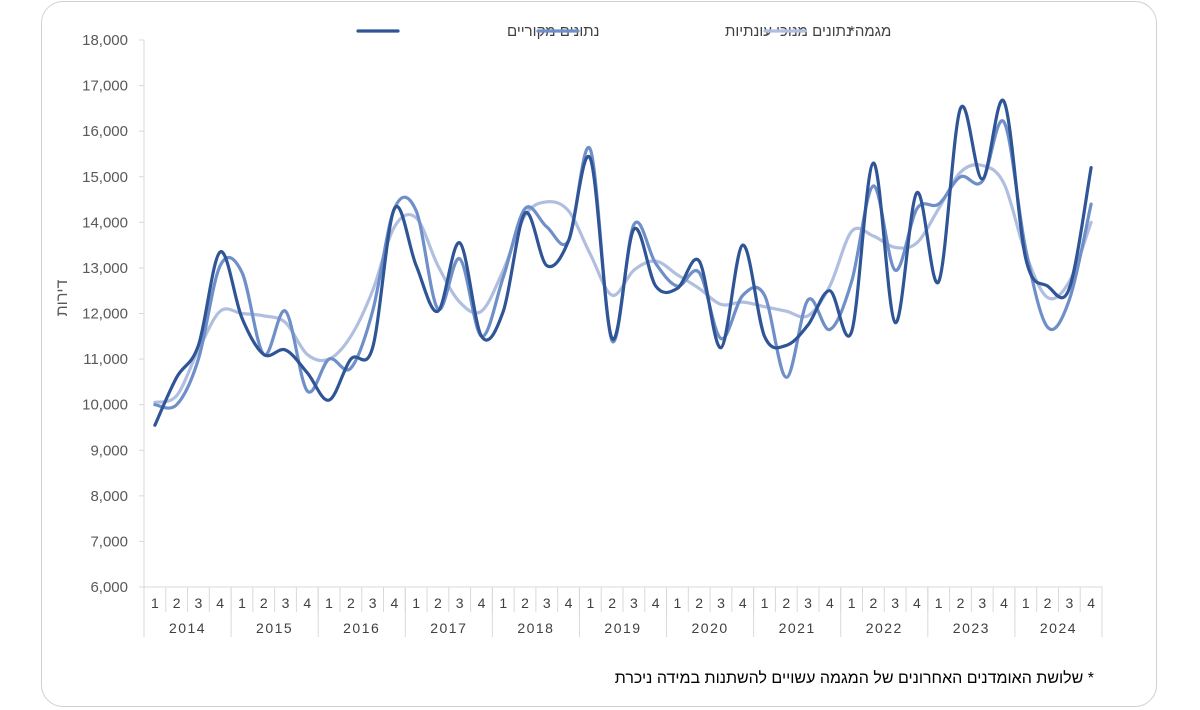 This screenshot has width=1200, height=710. What do you see at coordinates (109, 496) in the screenshot?
I see `y-tick-label: 8,000` at bounding box center [109, 496].